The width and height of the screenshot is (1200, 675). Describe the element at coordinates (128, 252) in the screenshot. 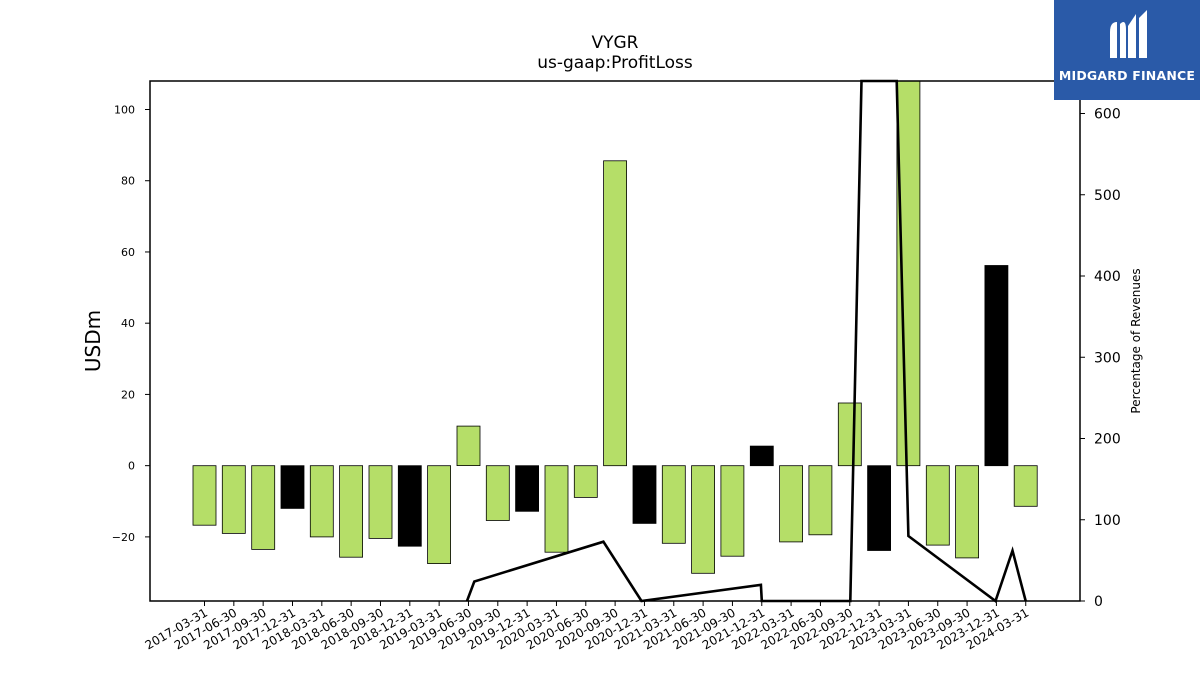

I see `y-tick-label: 60` at that location.